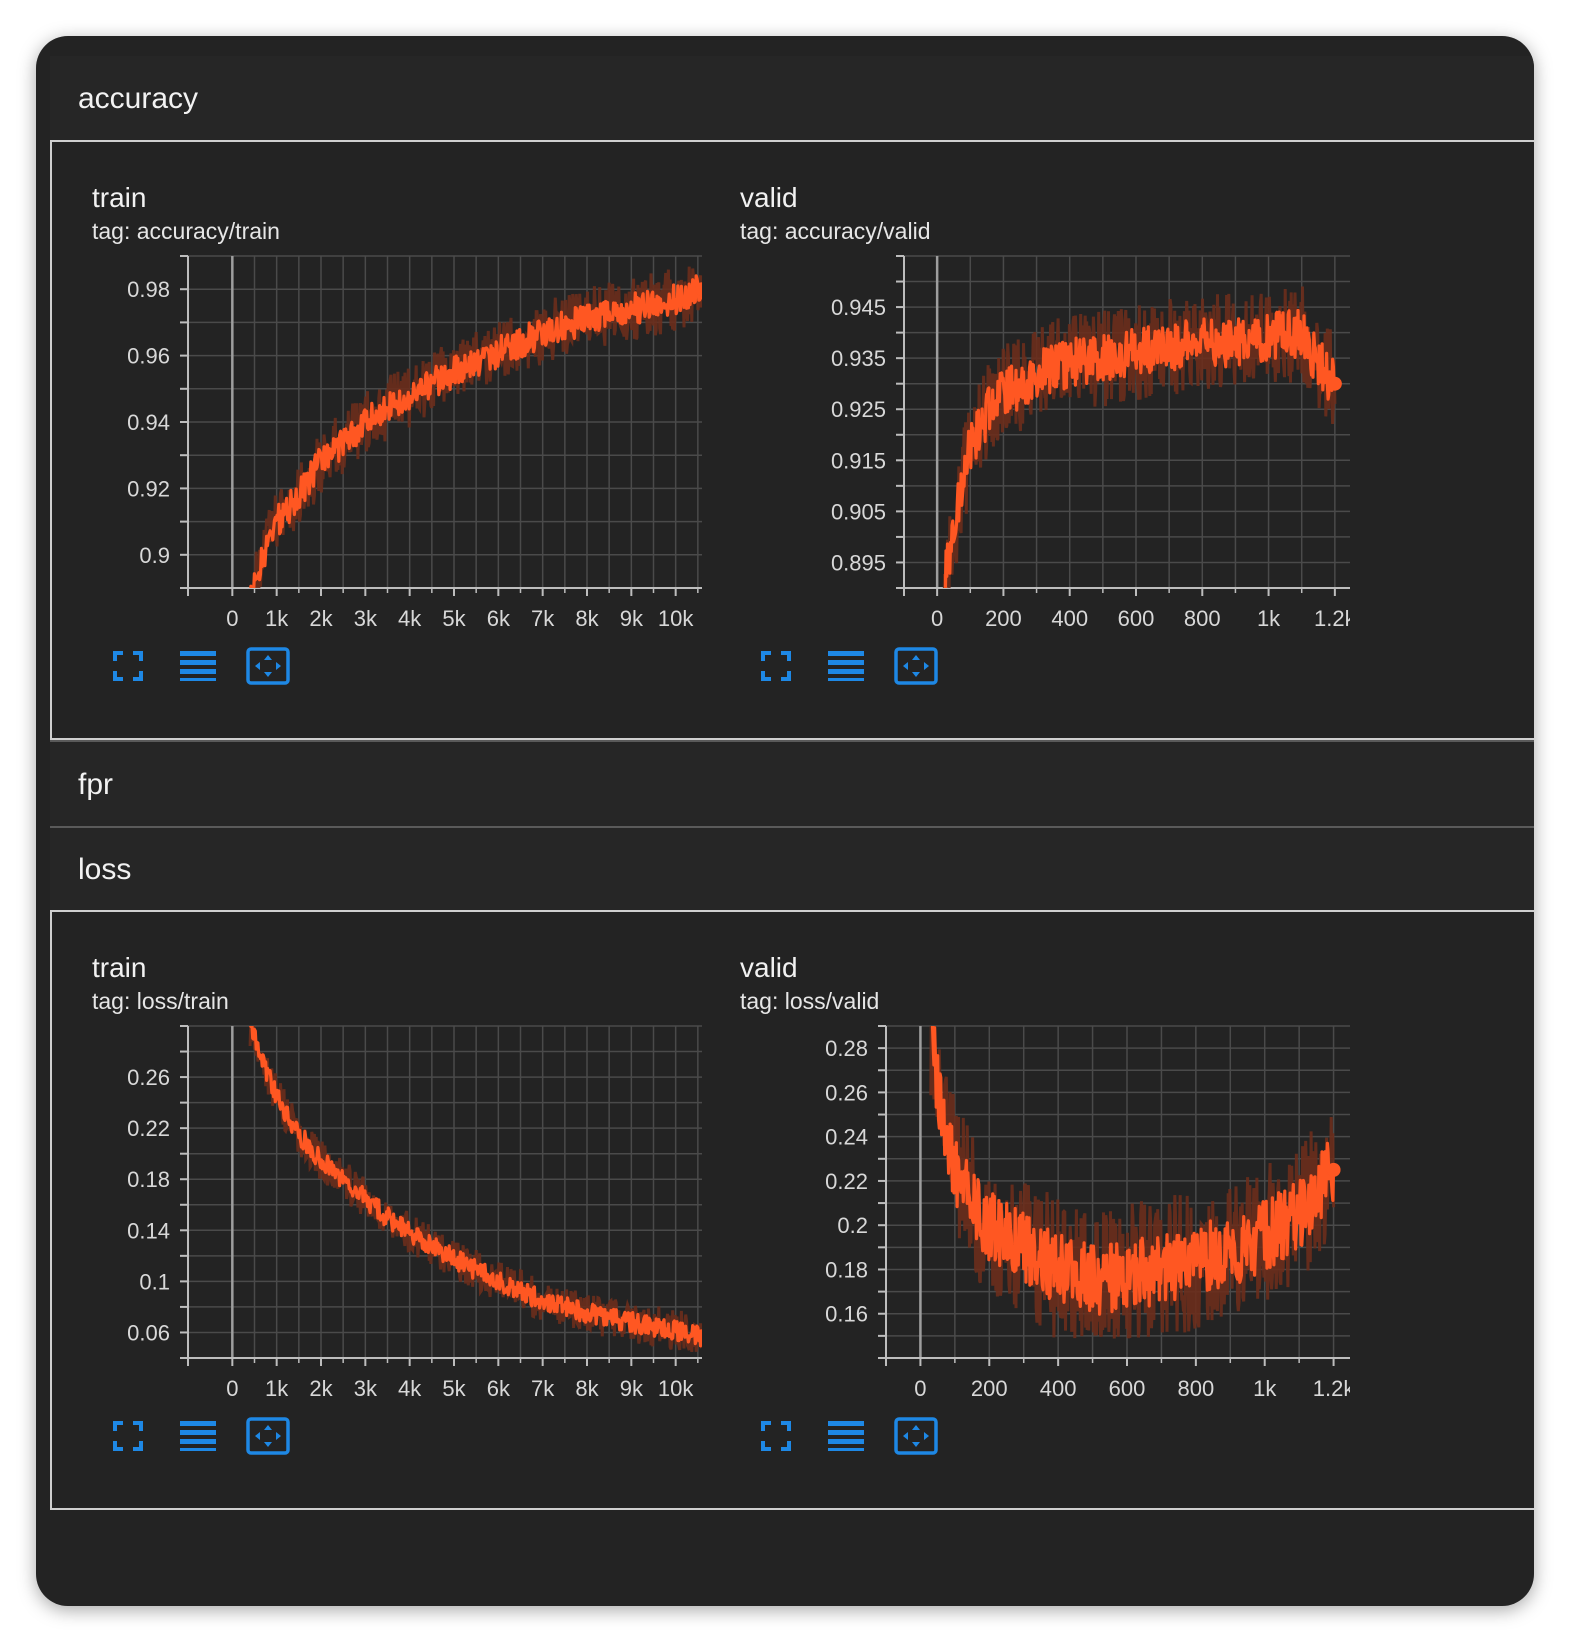 Image resolution: width=1570 pixels, height=1644 pixels. What do you see at coordinates (105, 869) in the screenshot?
I see `section-title: loss` at bounding box center [105, 869].